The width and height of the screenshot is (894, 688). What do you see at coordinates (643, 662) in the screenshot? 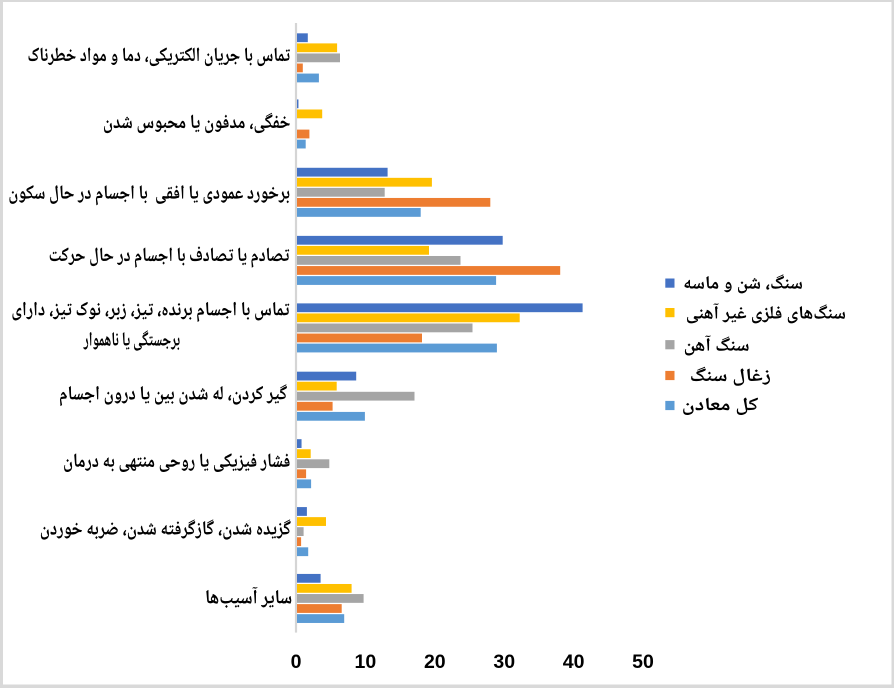
I see `svg-text: 50` at bounding box center [643, 662].